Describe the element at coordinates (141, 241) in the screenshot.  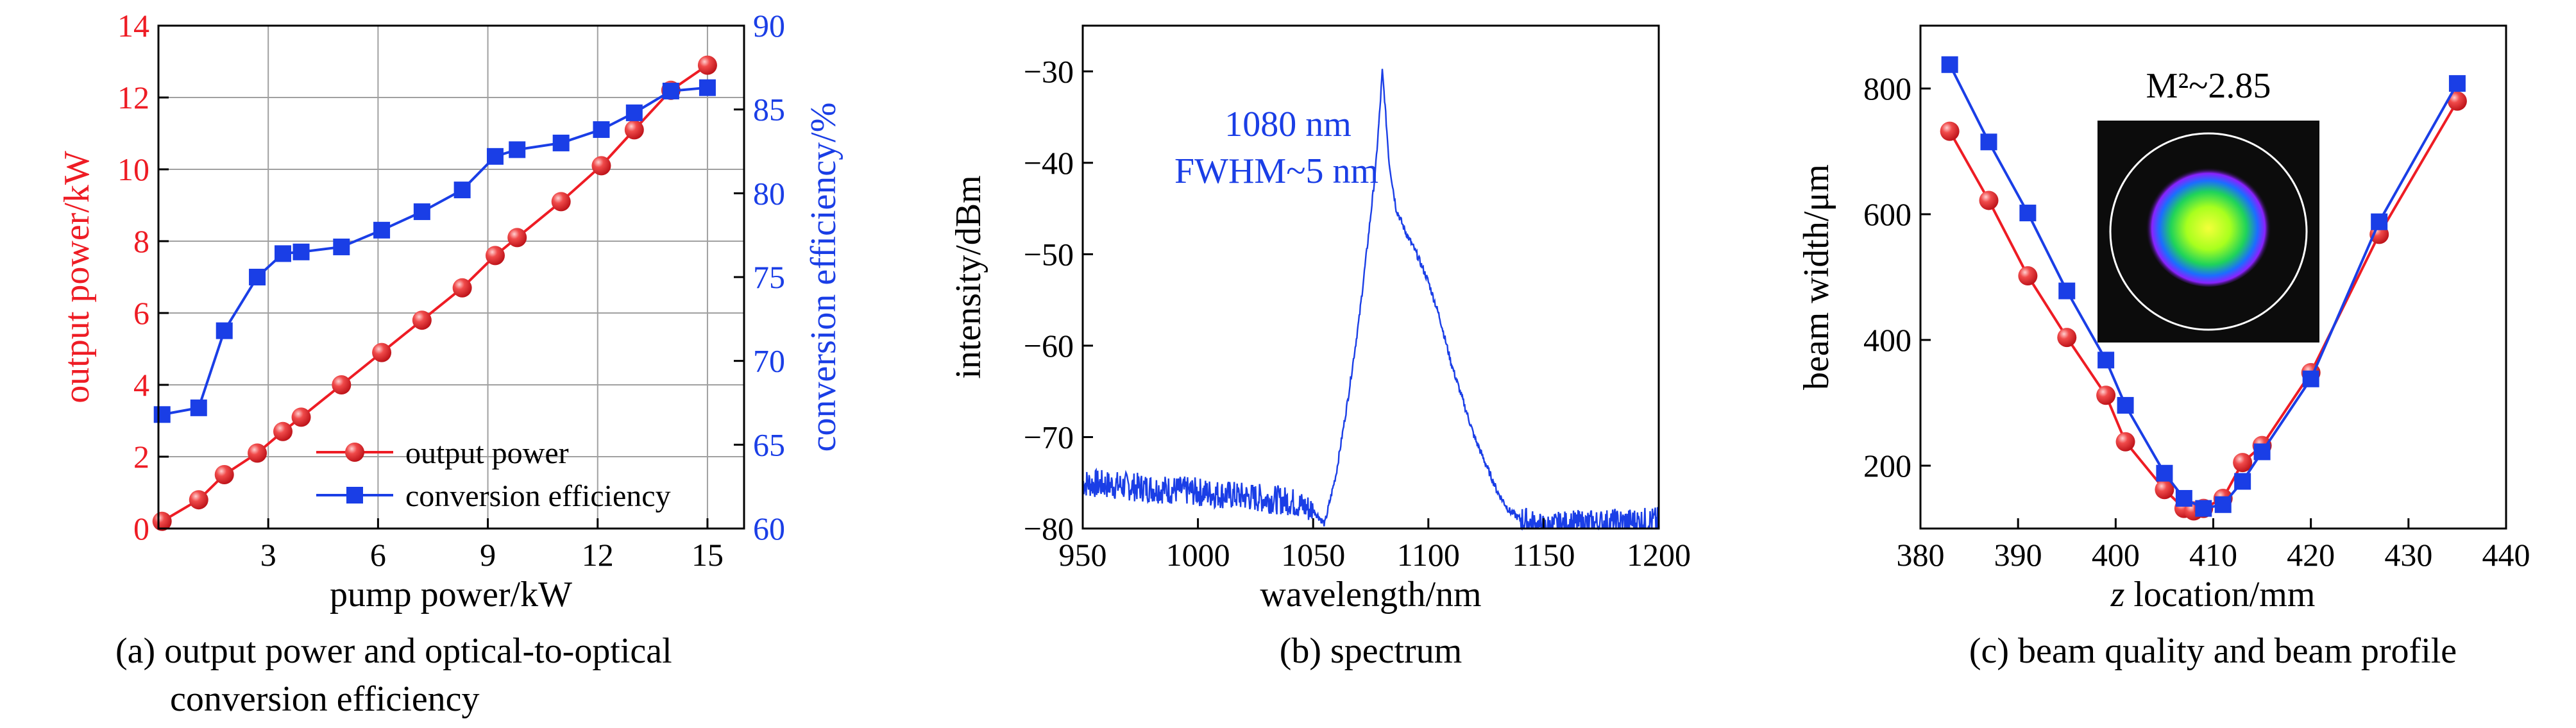
I see `tick-label-y-left: 8` at that location.